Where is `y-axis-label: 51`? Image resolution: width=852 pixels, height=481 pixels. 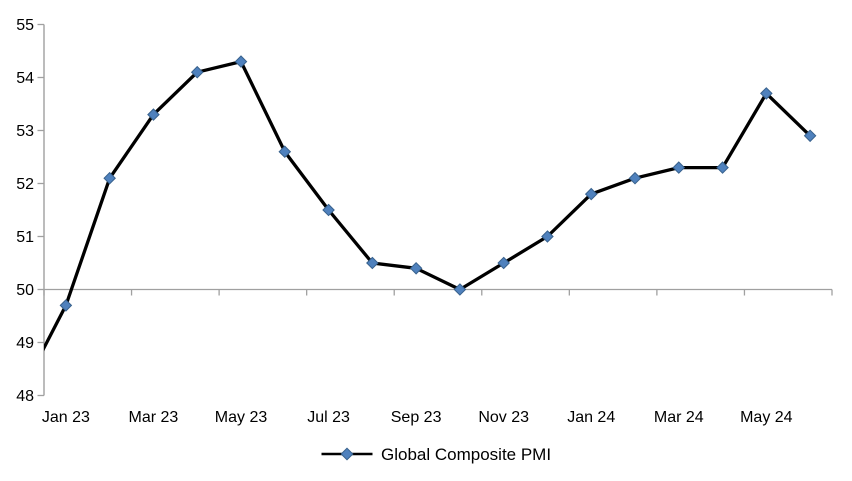 y-axis-label: 51 is located at coordinates (25, 237).